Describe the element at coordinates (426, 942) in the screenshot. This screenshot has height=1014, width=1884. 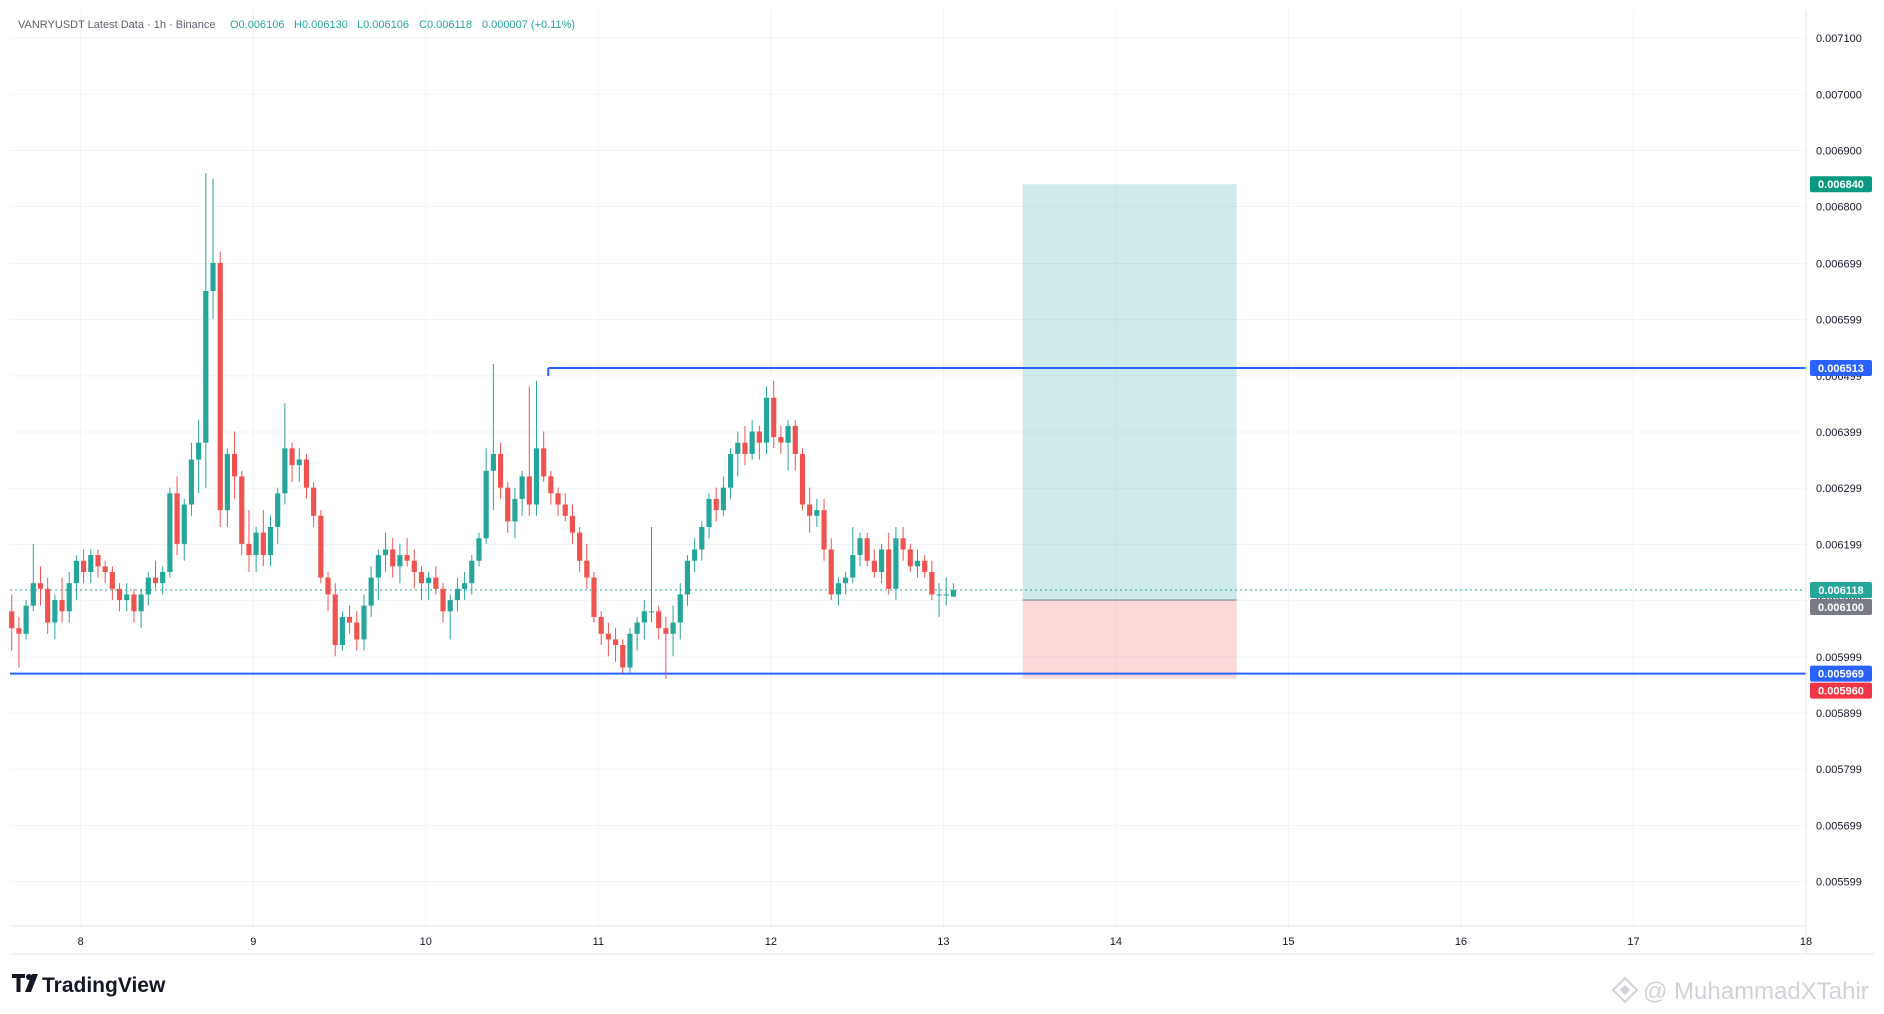
I see `time-tick-label: 10` at that location.